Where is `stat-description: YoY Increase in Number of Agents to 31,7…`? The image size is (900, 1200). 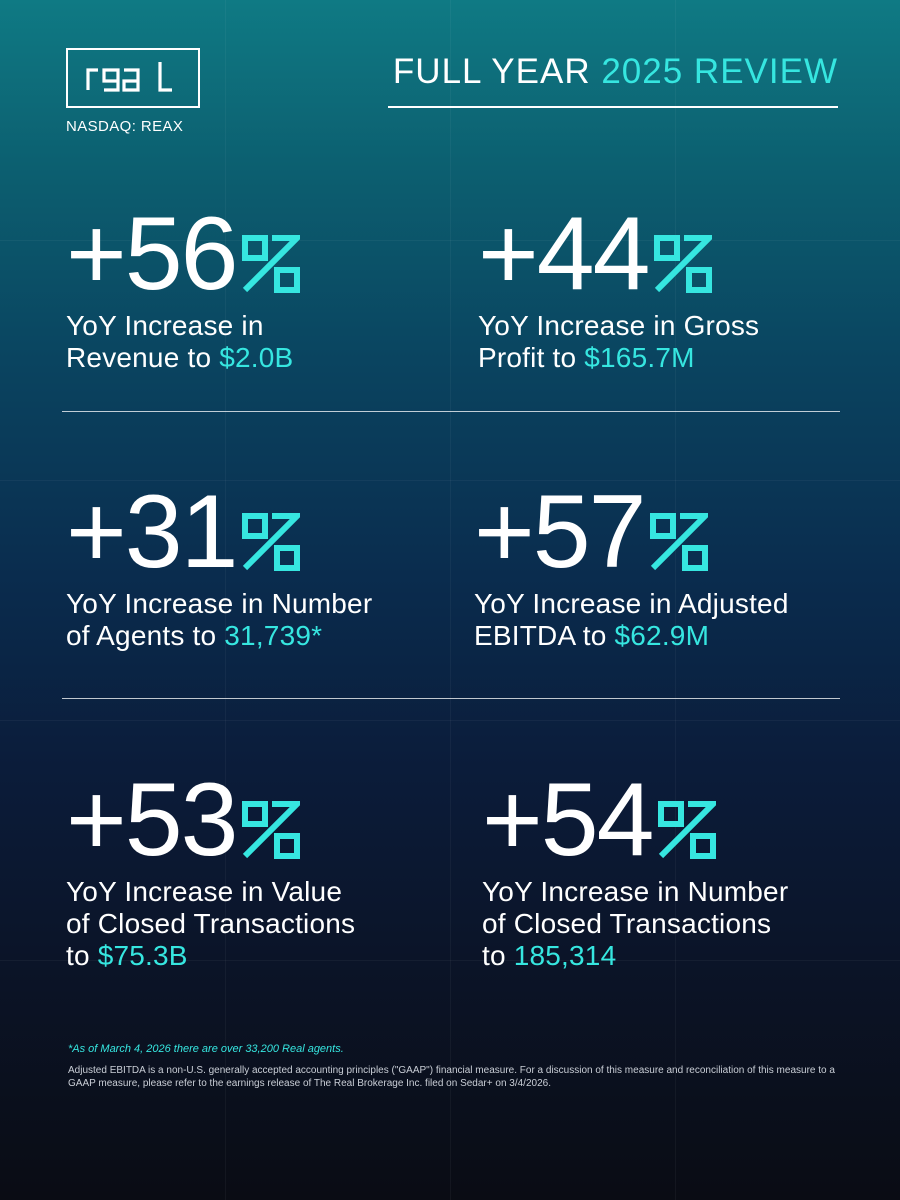 stat-description: YoY Increase in Number of Agents to 31,7… is located at coordinates (219, 619).